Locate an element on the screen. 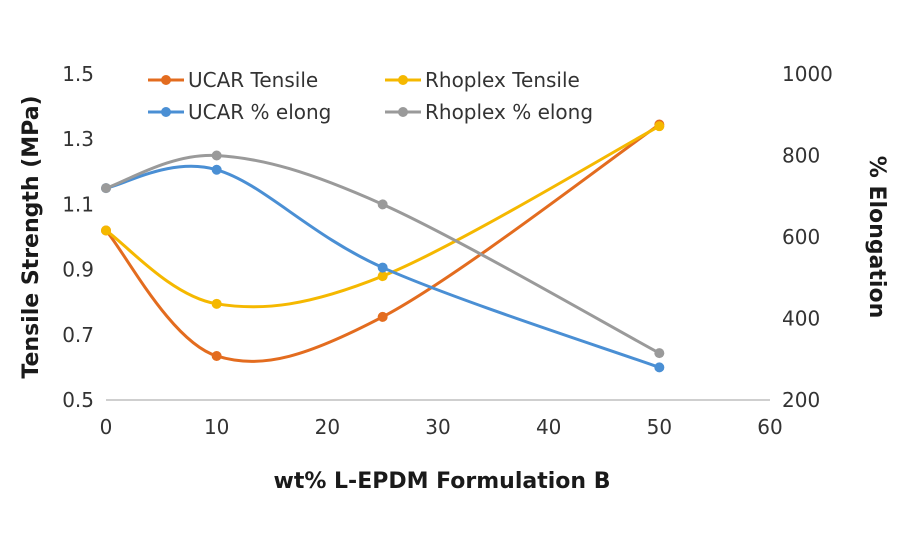 The image size is (900, 550). legend-label: Rhoplex % elong is located at coordinates (509, 112).